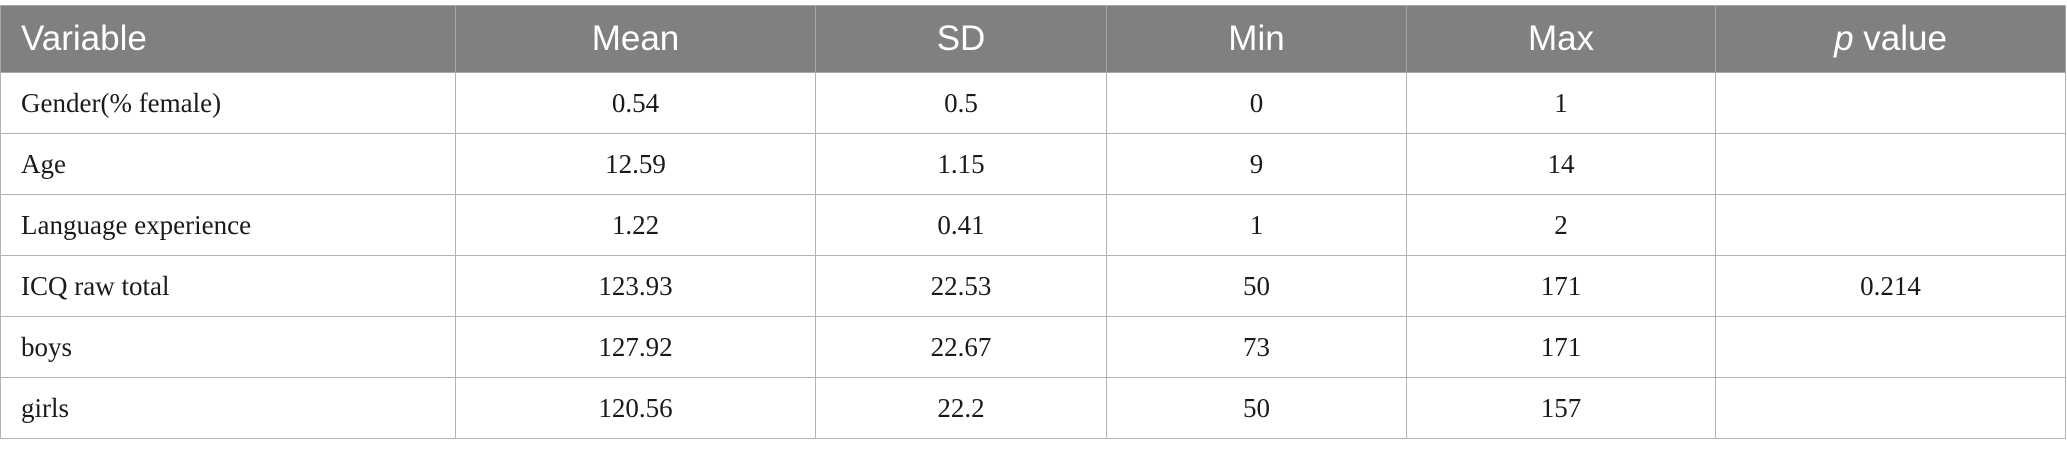  Describe the element at coordinates (635, 286) in the screenshot. I see `cell-mean: 123.93` at that location.